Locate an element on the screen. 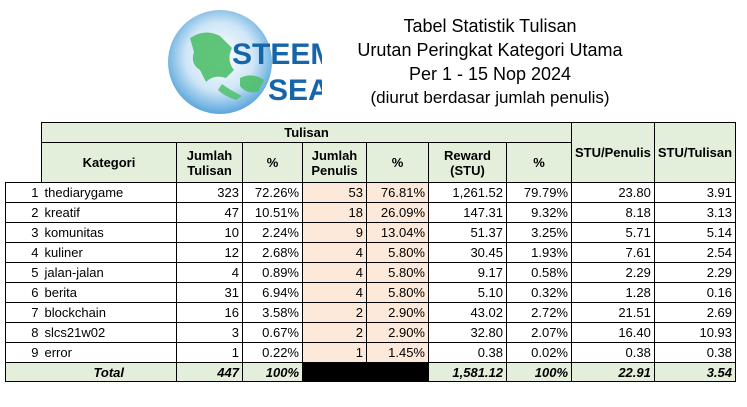  row-number: 3 is located at coordinates (23, 232).